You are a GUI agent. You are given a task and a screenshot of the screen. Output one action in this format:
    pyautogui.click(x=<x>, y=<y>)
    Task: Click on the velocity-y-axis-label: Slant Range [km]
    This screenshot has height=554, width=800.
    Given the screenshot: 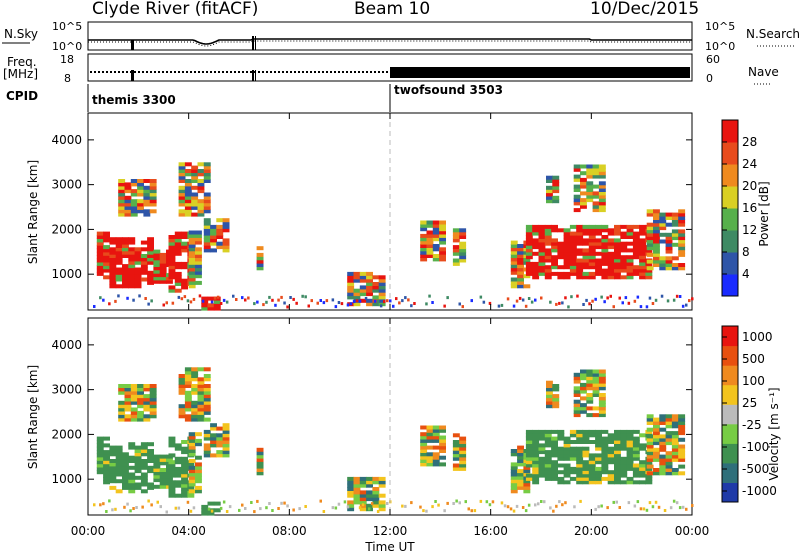 What is the action you would take?
    pyautogui.click(x=33, y=417)
    